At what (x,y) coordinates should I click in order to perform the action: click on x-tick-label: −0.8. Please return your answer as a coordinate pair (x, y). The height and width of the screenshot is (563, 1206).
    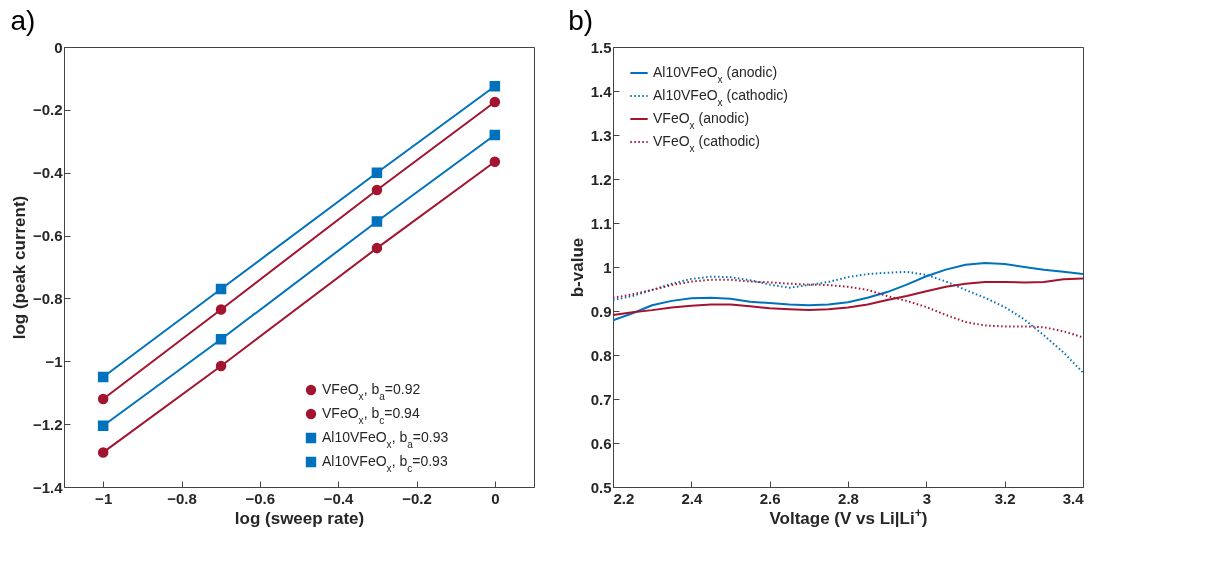
    Looking at the image, I should click on (182, 498).